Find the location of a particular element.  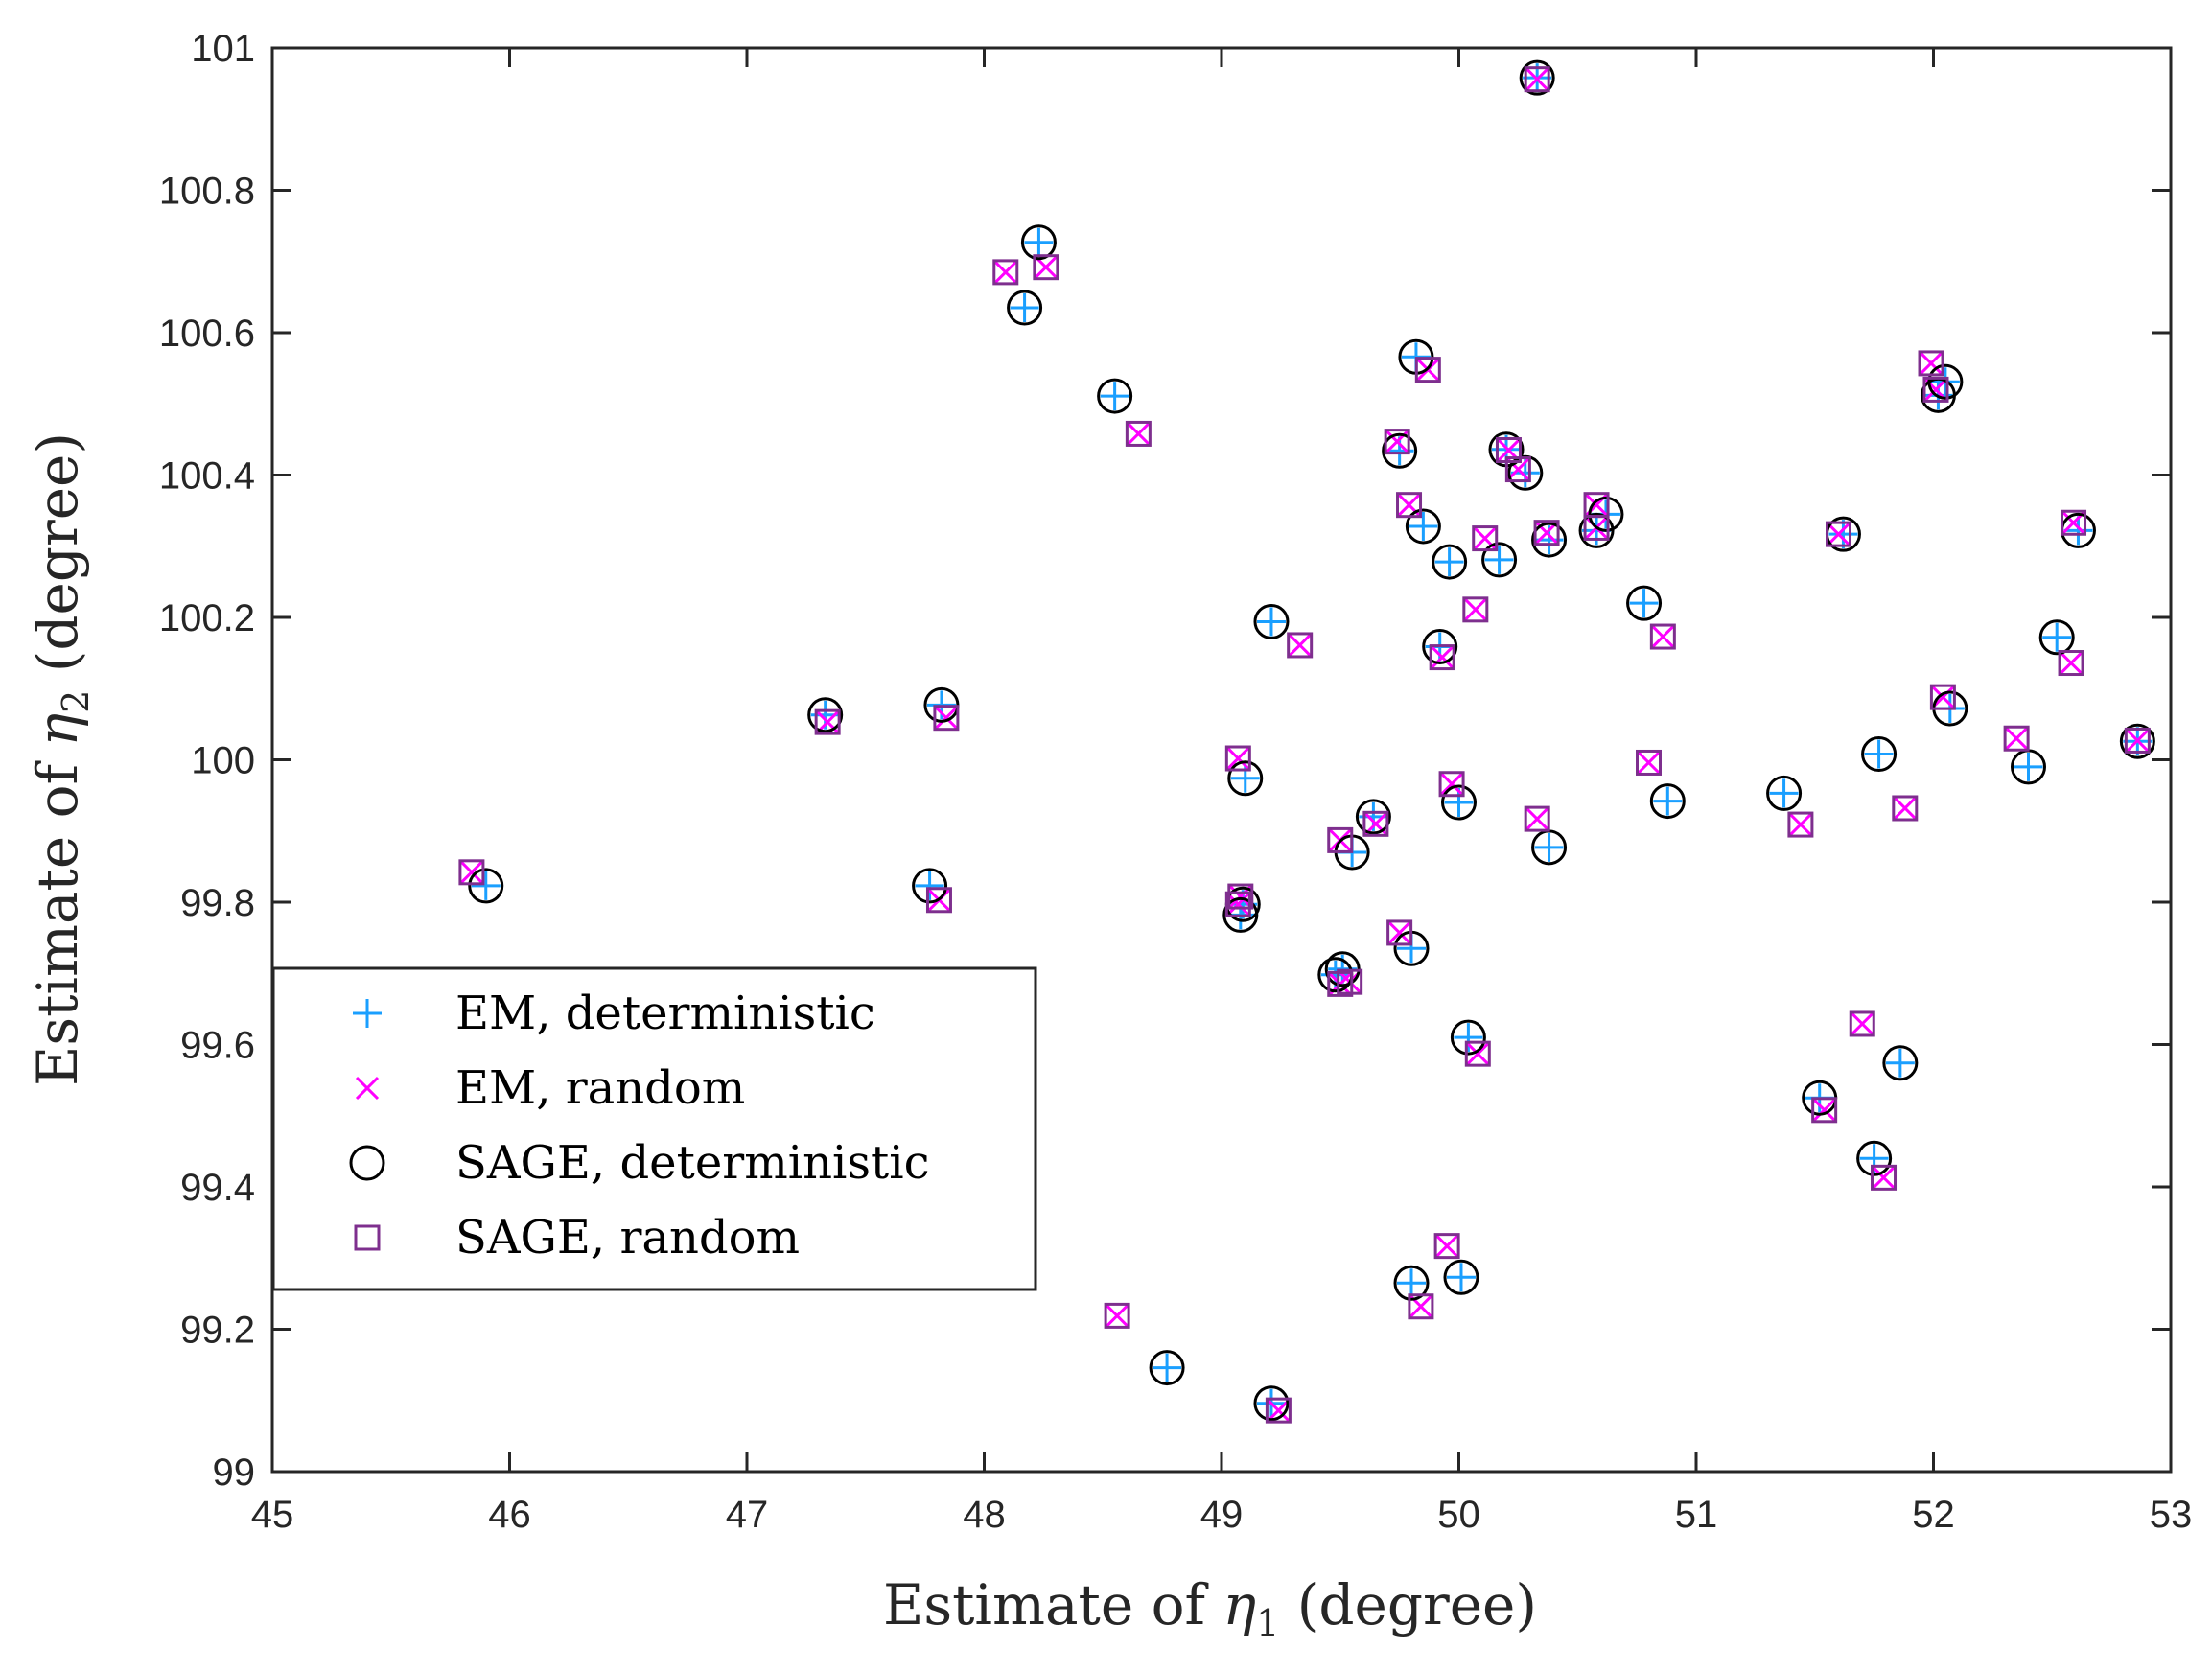

y-tick-label: 99 is located at coordinates (234, 1472).